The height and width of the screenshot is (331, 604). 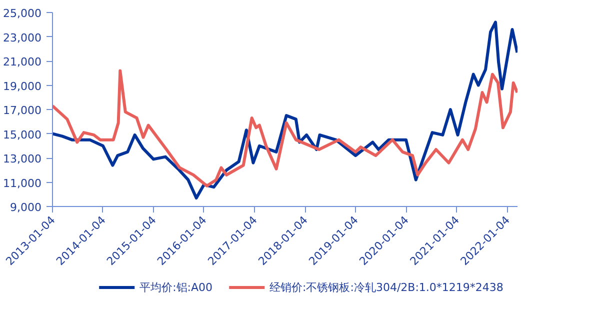 What do you see at coordinates (22, 135) in the screenshot?
I see `y-tick-label: 15,000` at bounding box center [22, 135].